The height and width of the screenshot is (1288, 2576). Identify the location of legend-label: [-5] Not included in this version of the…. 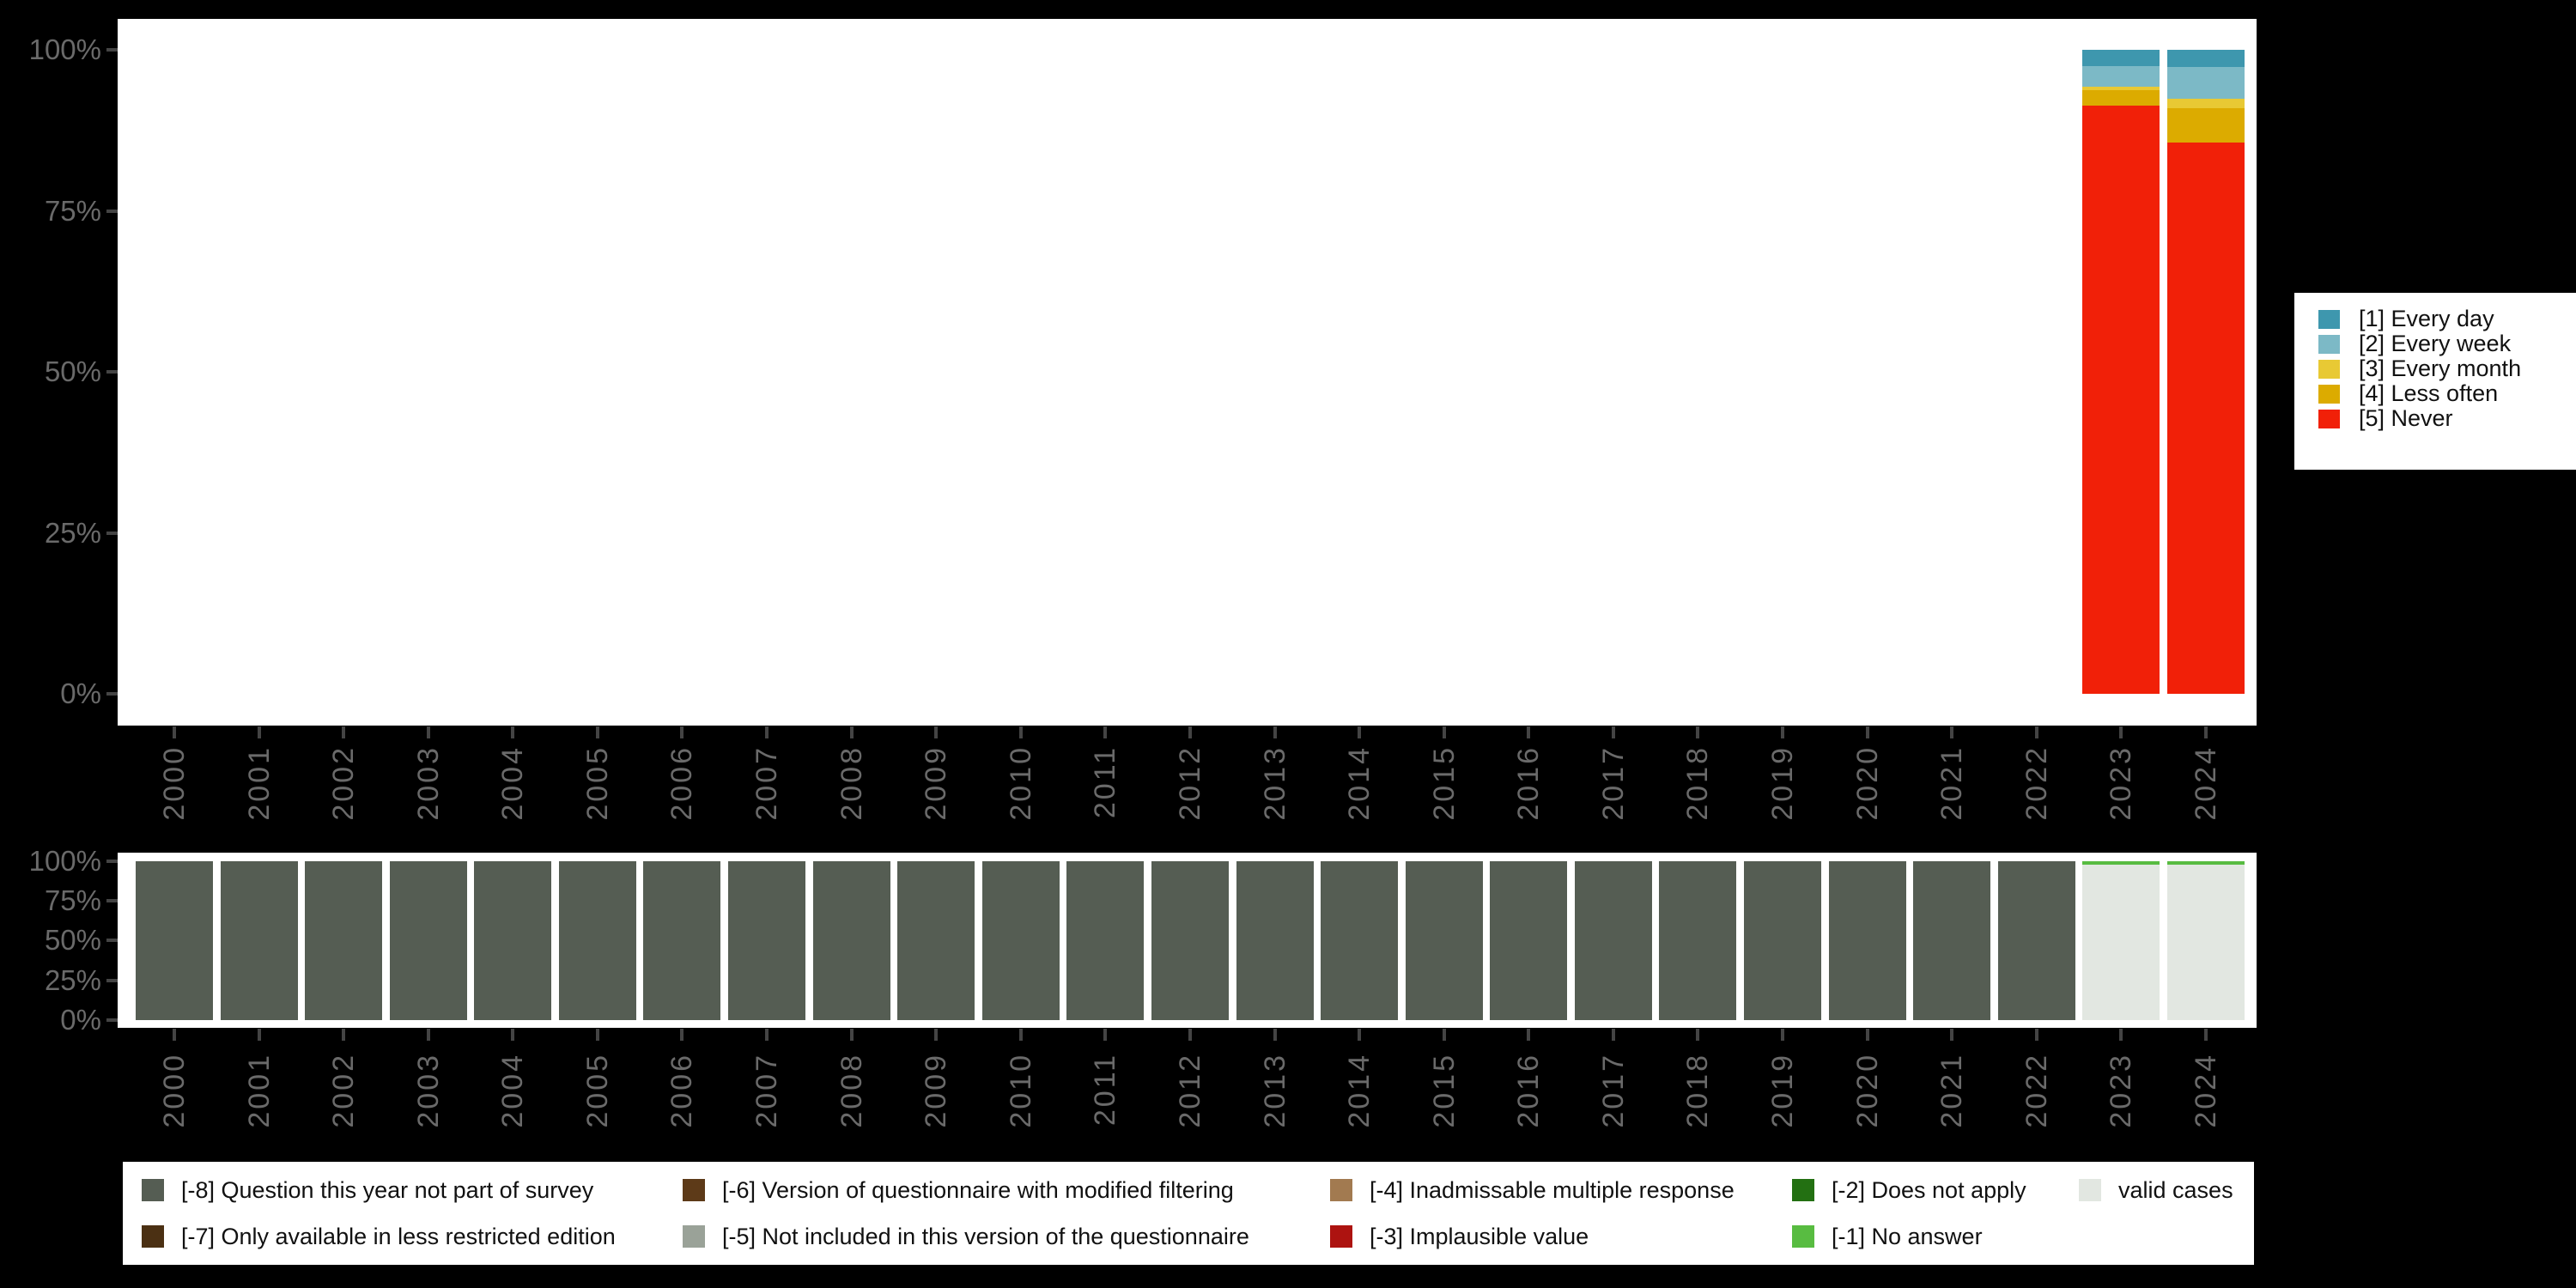
(985, 1236).